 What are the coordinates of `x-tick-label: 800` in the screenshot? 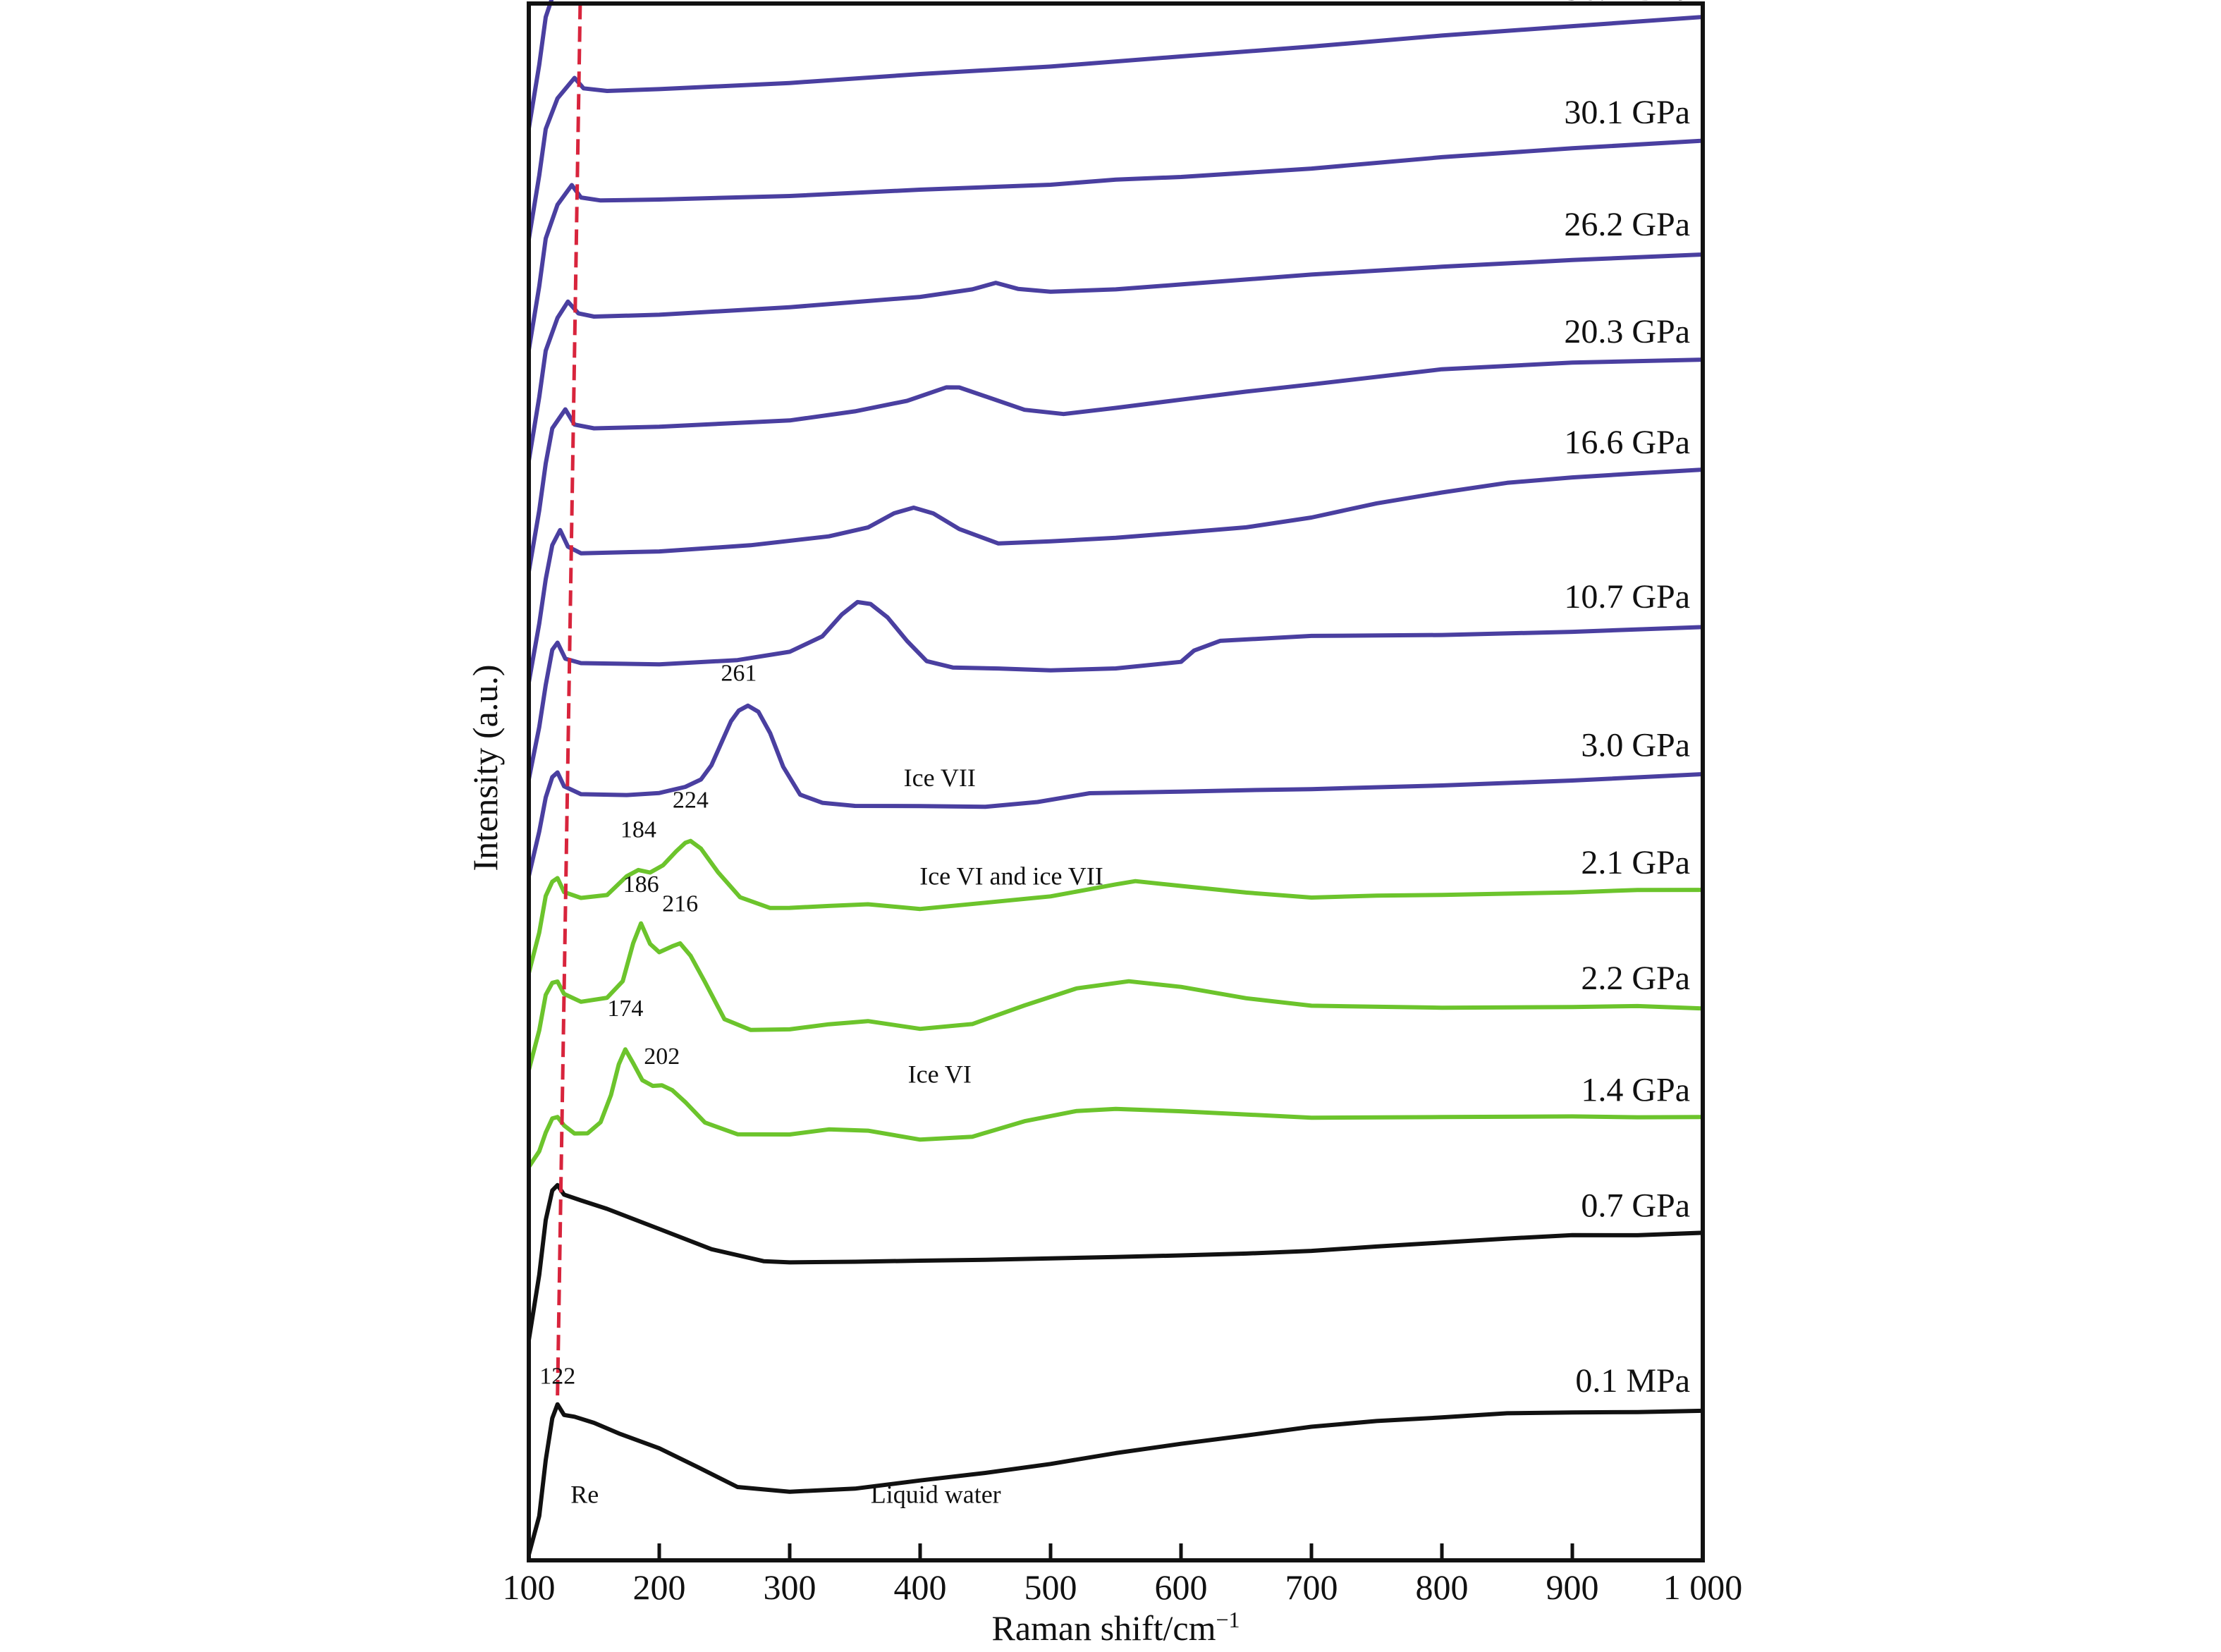 It's located at (1442, 1587).